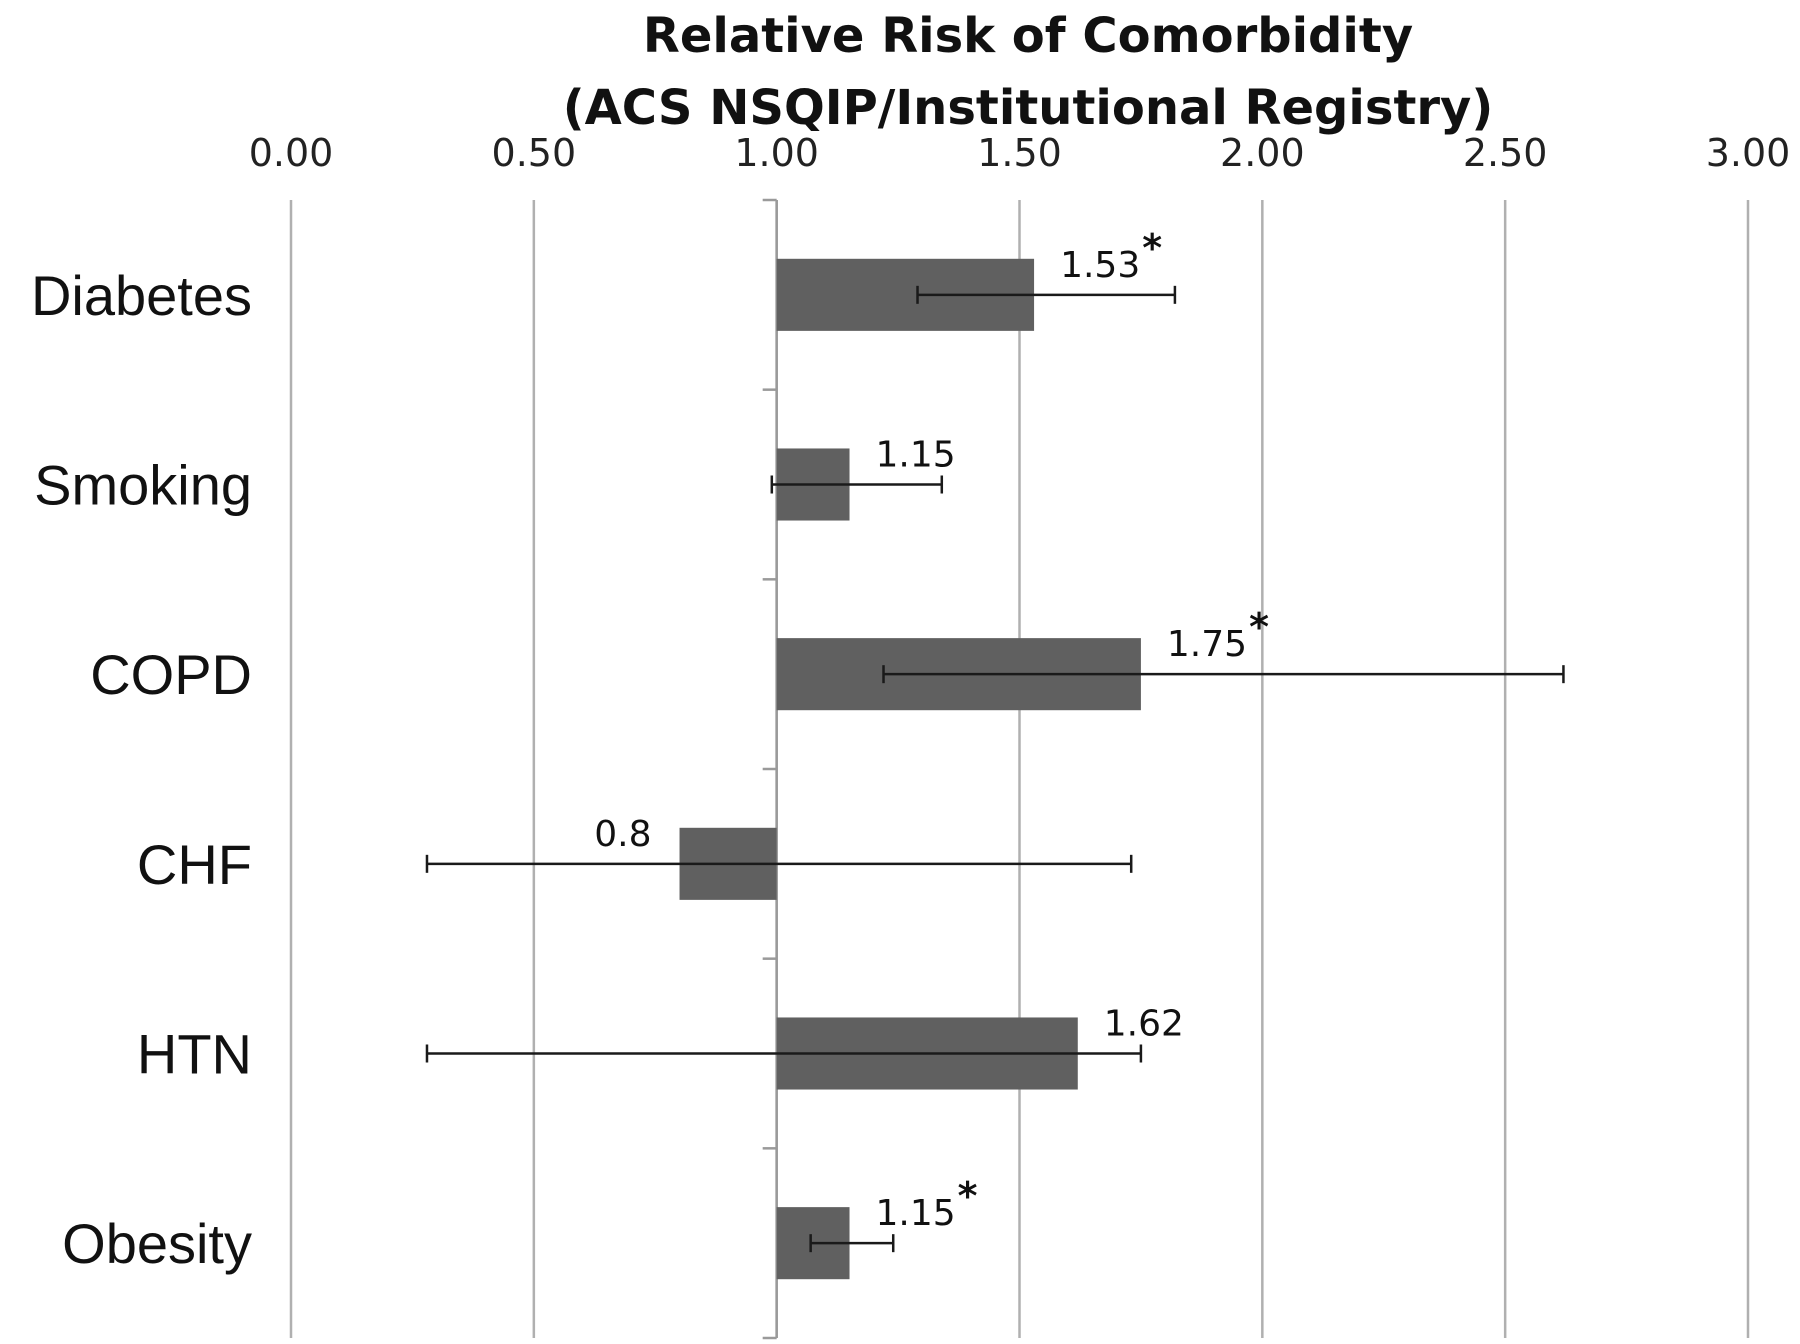 Image resolution: width=1800 pixels, height=1344 pixels. What do you see at coordinates (1262, 153) in the screenshot?
I see `x-tick-label: 2.00` at bounding box center [1262, 153].